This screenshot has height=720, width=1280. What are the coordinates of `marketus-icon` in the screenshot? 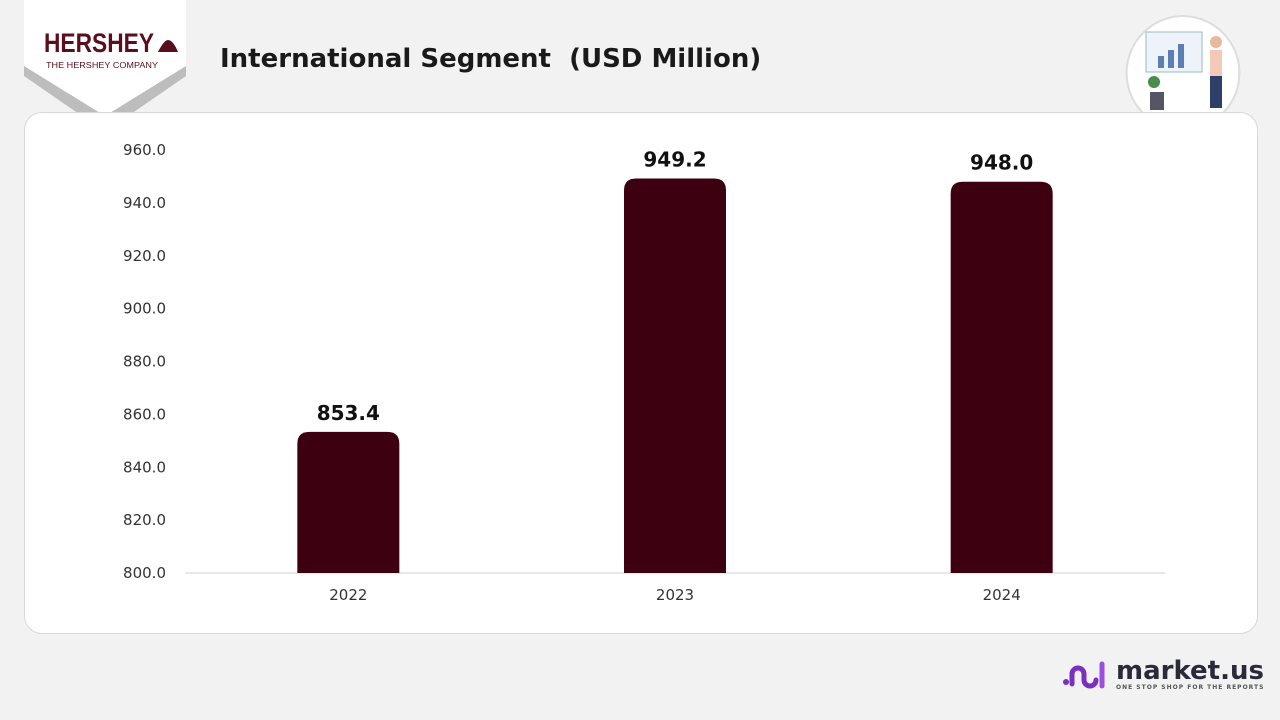 It's located at (1084, 675).